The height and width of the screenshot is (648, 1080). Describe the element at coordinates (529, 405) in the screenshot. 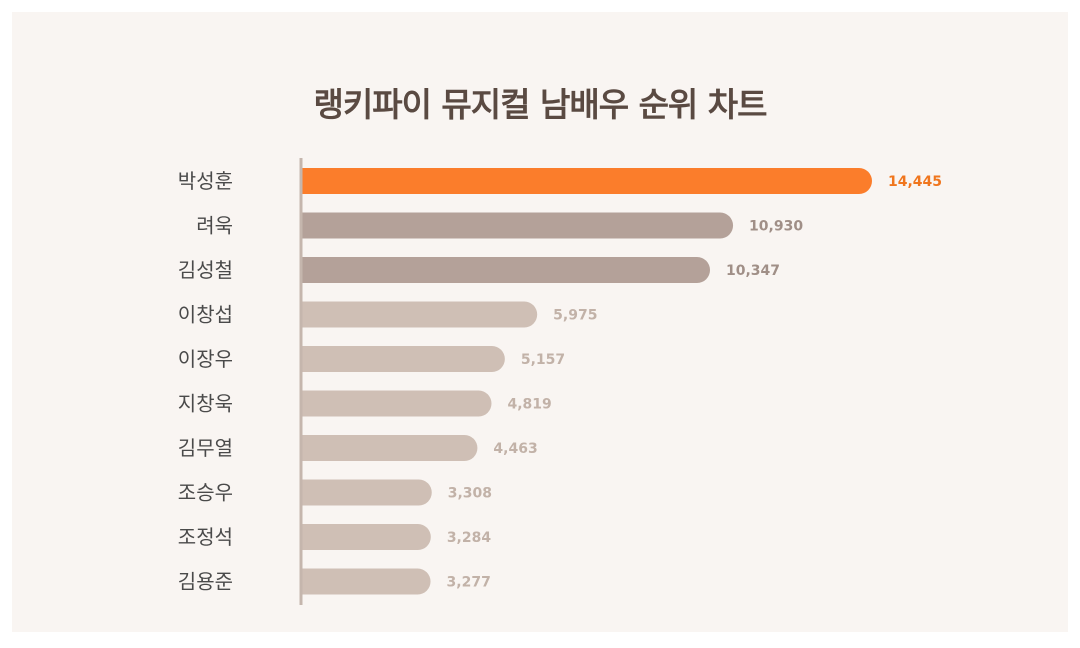

I see `value-label-6: 4,819` at that location.